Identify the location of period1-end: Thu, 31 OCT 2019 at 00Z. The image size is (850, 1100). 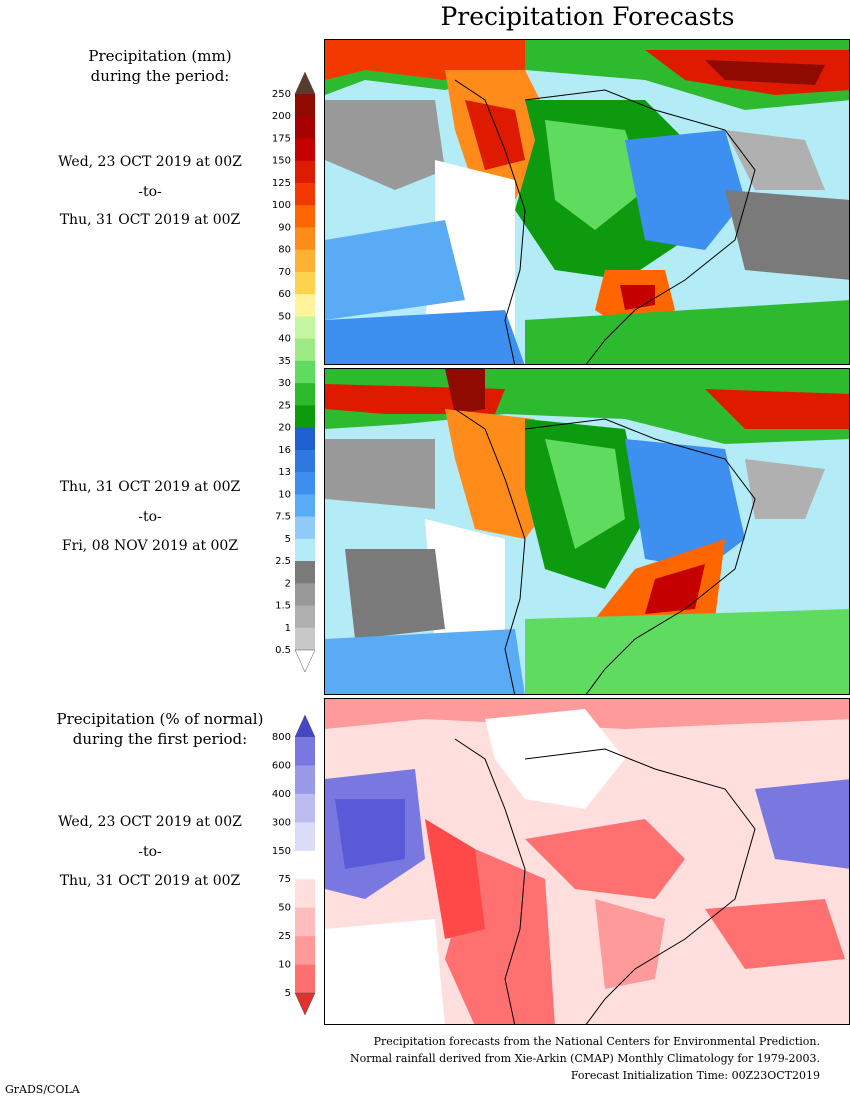
(150, 220).